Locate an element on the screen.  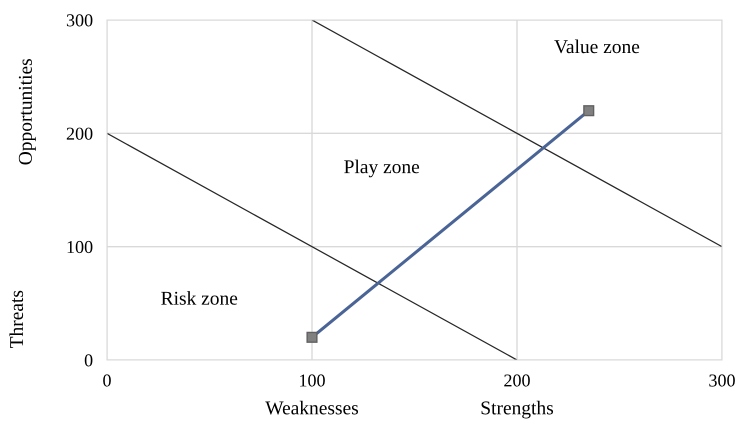
x-tick-label: 300 is located at coordinates (722, 380).